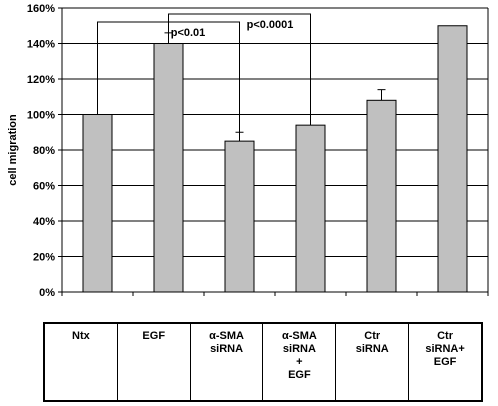 Image resolution: width=498 pixels, height=406 pixels. Describe the element at coordinates (41, 45) in the screenshot. I see `y-tick-label: 140%` at that location.